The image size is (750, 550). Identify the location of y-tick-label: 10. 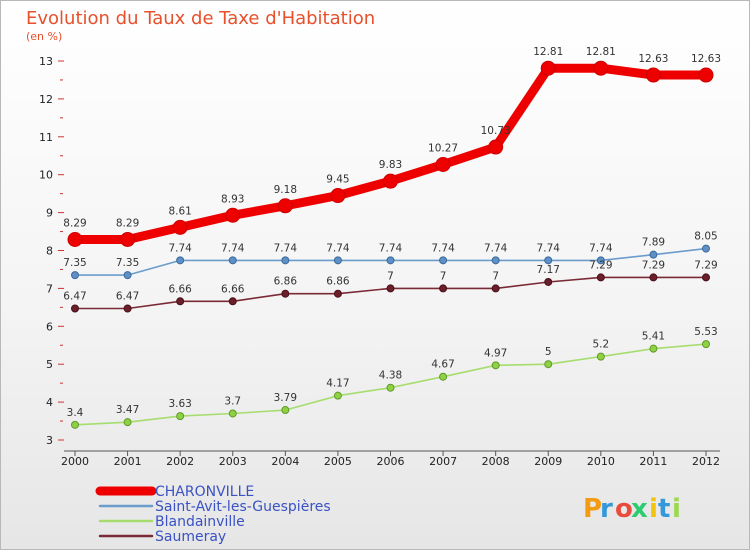
(46, 175).